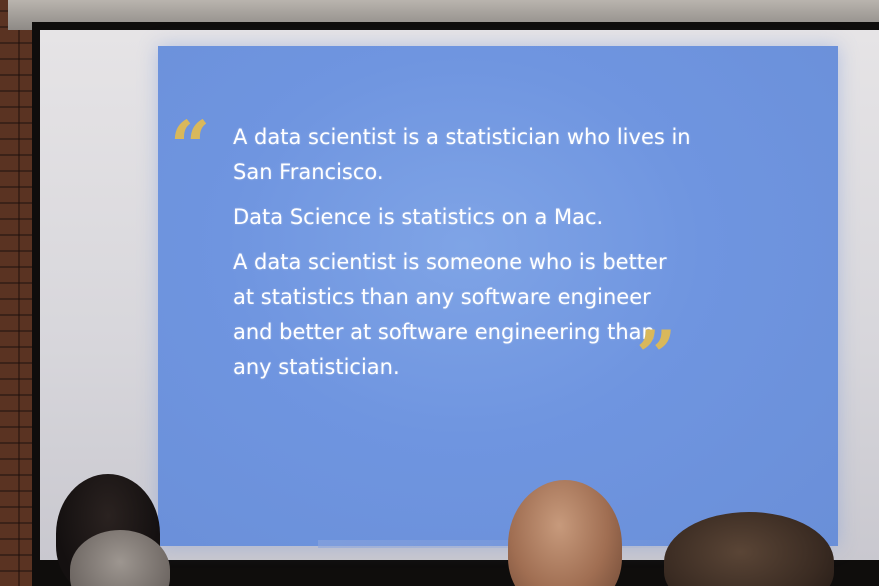 This screenshot has height=586, width=879. I want to click on audience-head-bald, so click(565, 533).